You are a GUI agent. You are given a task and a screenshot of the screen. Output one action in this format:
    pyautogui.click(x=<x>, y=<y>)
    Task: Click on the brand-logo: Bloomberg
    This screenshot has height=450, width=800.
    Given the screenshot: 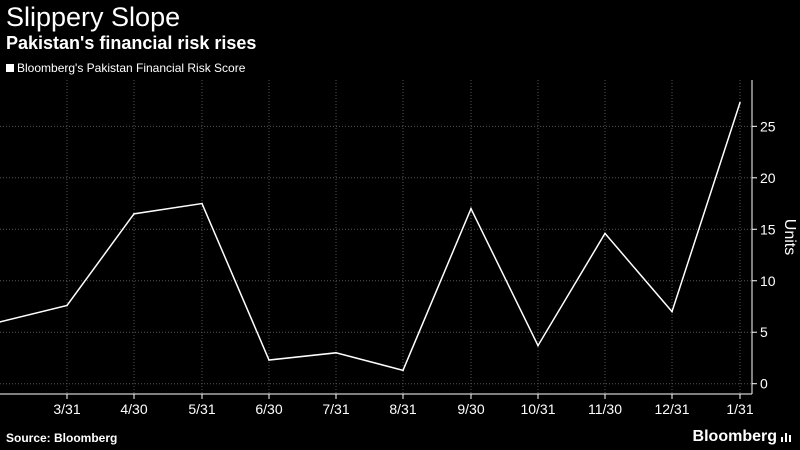 What is the action you would take?
    pyautogui.click(x=742, y=437)
    